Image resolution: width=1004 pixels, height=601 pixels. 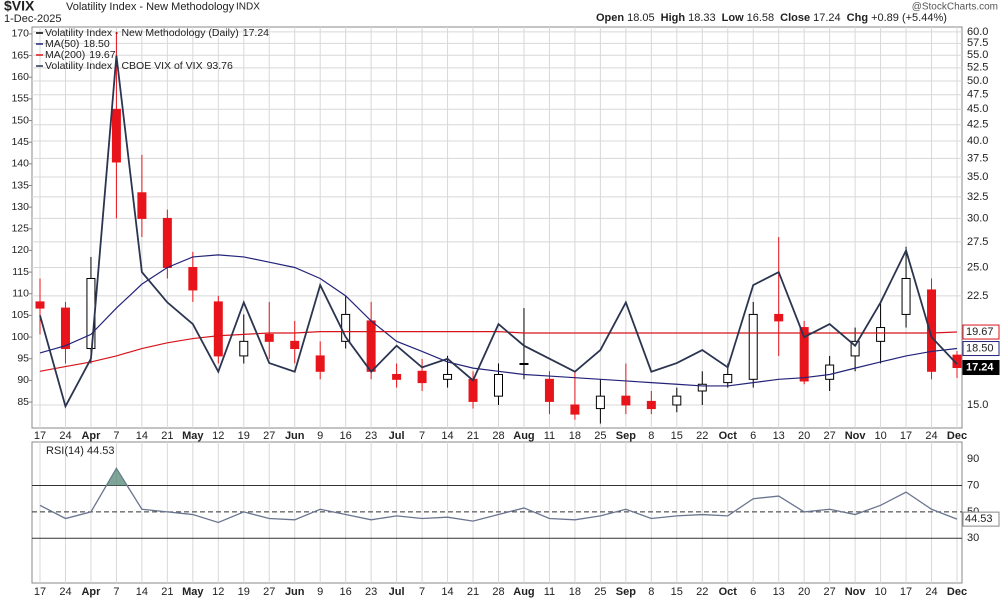 I want to click on y2-tick-label: 40.0, so click(x=977, y=141).